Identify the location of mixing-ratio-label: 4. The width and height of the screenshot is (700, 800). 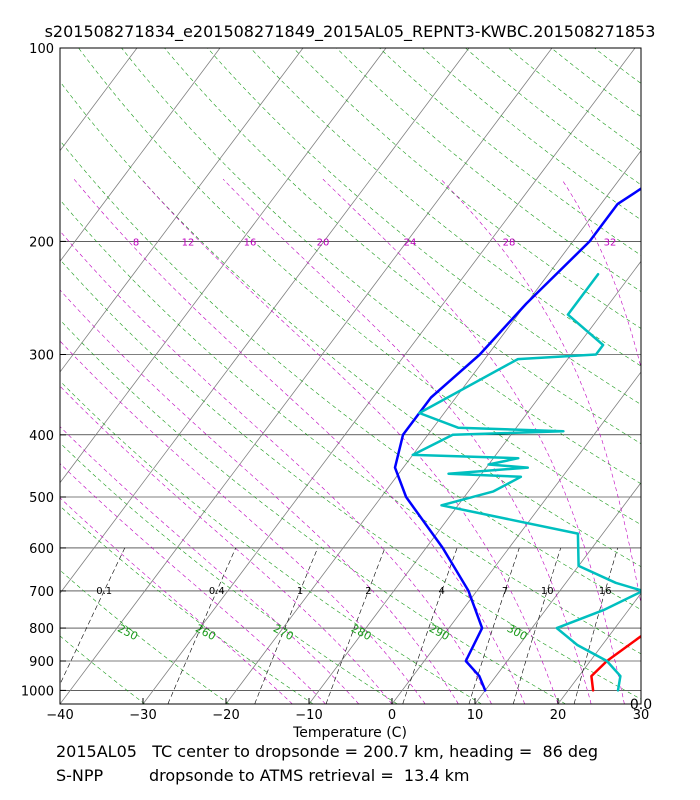
(442, 591).